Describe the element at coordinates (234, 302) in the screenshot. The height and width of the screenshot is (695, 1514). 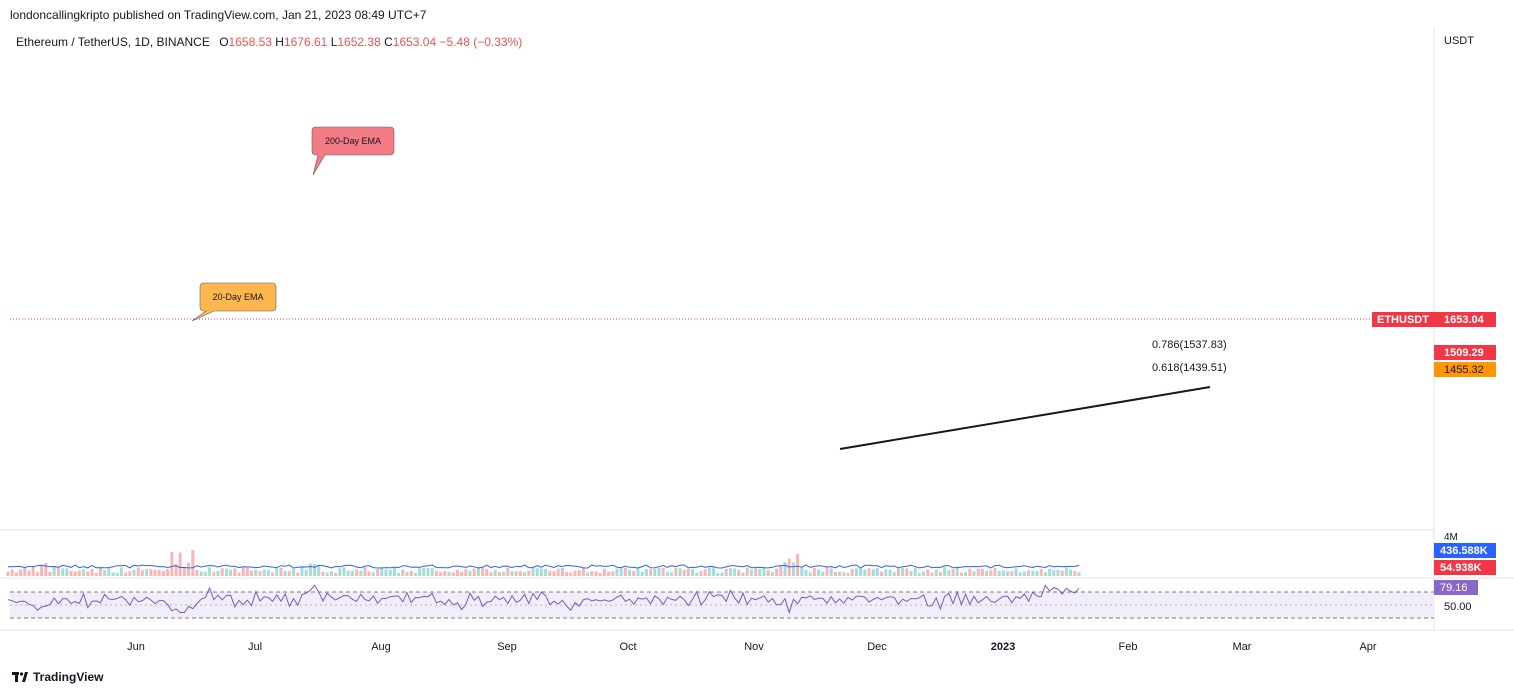
I see `ema20-callout: 20-Day EMA` at that location.